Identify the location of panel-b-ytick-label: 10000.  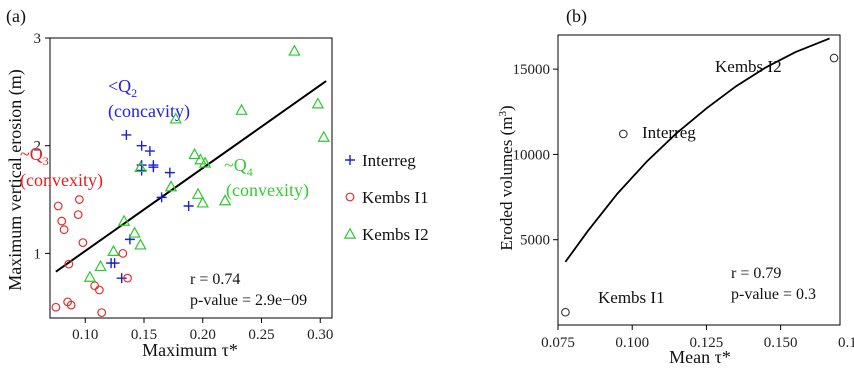
(532, 155).